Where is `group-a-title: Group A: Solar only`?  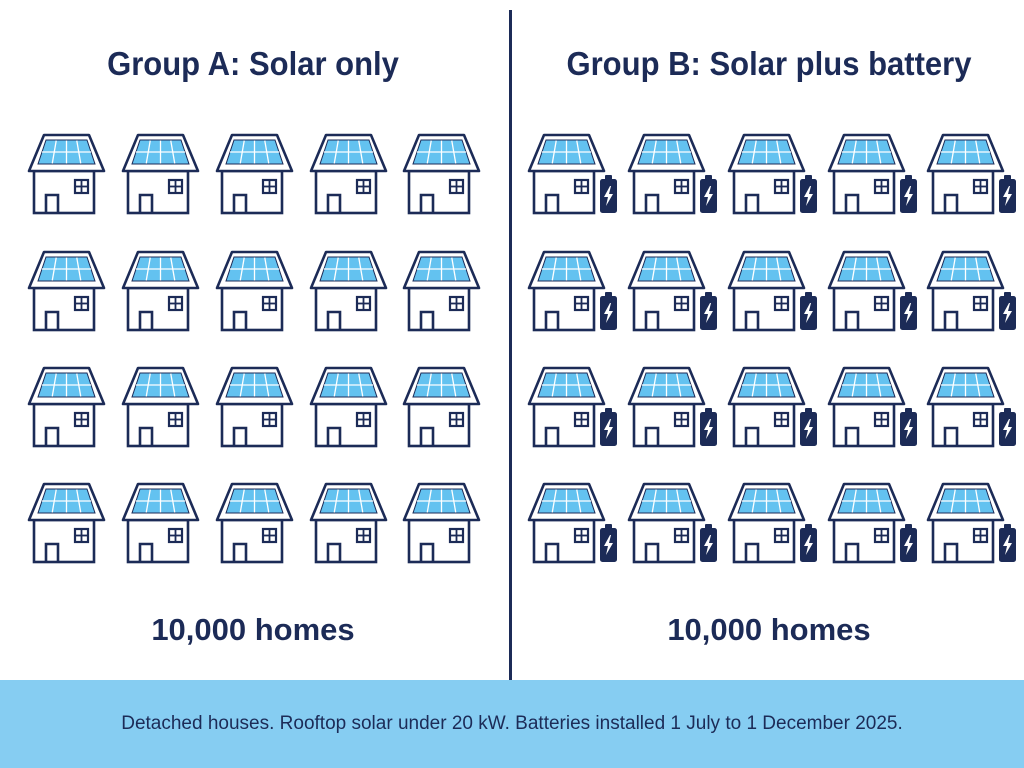
group-a-title: Group A: Solar only is located at coordinates (253, 63).